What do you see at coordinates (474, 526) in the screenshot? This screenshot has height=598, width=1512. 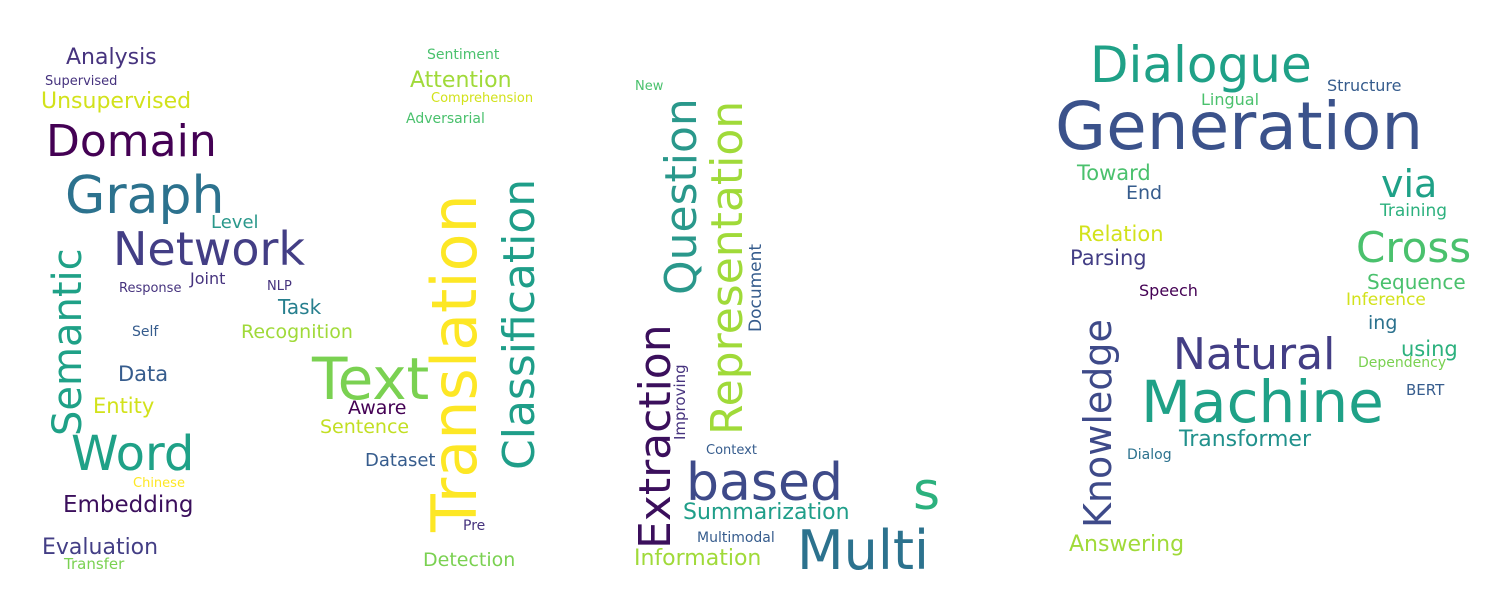 I see `word-pre: Pre` at bounding box center [474, 526].